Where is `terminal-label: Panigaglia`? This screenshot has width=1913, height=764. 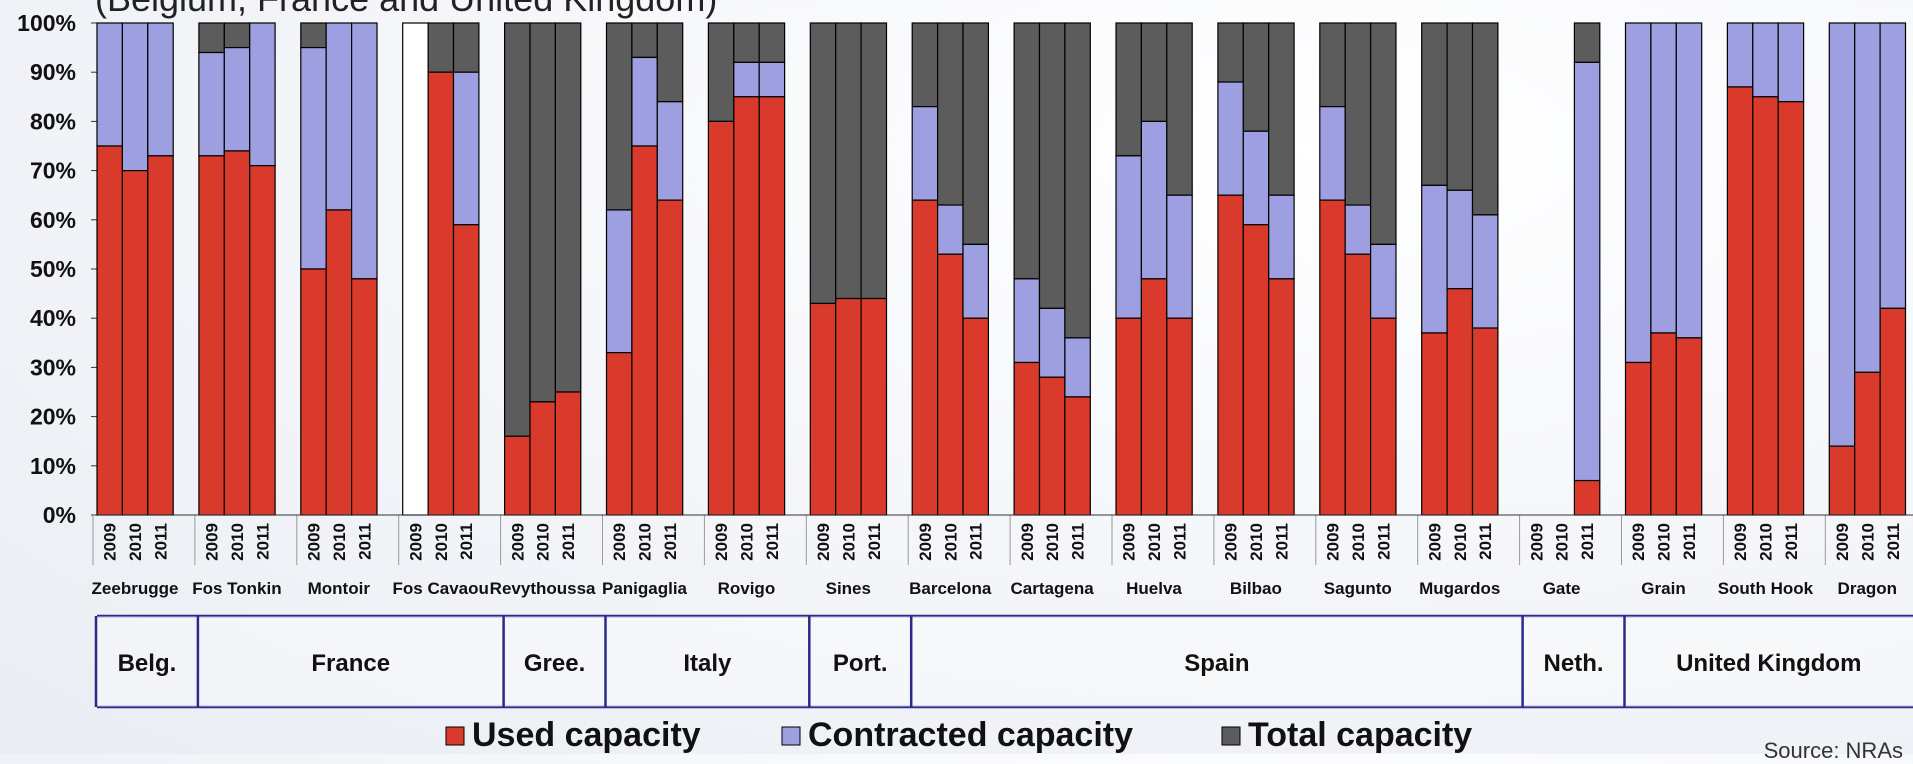
terminal-label: Panigaglia is located at coordinates (645, 588).